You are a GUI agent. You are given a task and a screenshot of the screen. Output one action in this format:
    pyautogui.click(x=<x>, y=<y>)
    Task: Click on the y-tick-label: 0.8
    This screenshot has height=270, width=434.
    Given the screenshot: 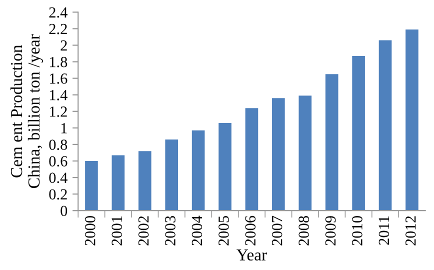 What is the action you would take?
    pyautogui.click(x=58, y=145)
    